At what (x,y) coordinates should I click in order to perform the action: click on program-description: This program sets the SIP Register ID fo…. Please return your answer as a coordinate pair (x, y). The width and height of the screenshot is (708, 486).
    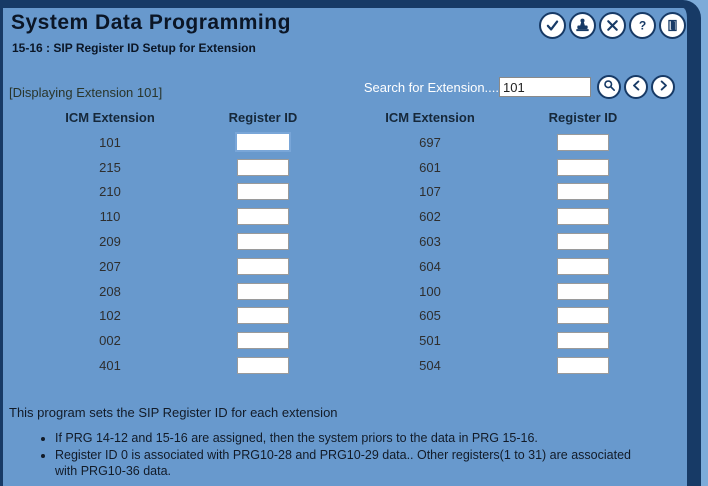
    Looking at the image, I should click on (173, 412).